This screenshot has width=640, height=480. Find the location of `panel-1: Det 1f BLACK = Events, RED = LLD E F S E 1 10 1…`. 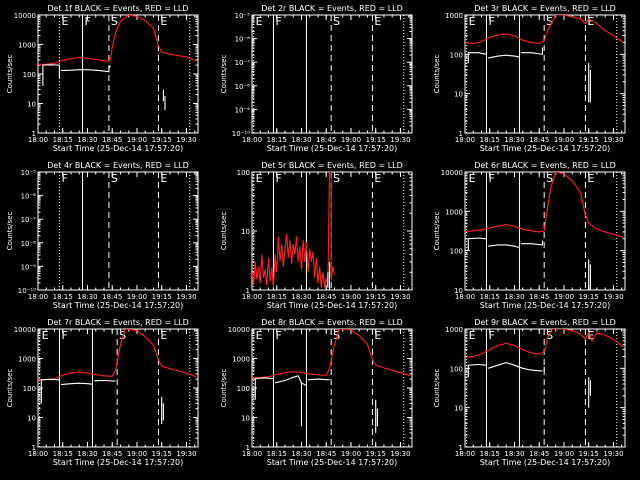

panel-1: Det 1f BLACK = Events, RED = LLD E F S E 1 10 1… is located at coordinates (102, 78).